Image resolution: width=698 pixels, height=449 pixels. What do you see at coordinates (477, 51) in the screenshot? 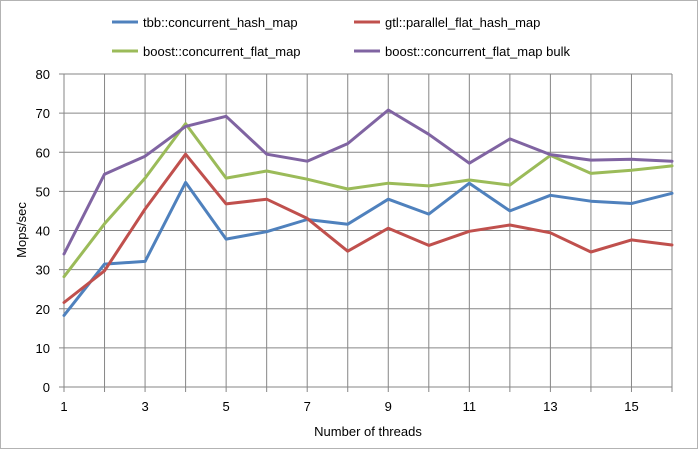
I see `legend-label-boost-bulk: boost::concurrent_flat_map bulk` at bounding box center [477, 51].